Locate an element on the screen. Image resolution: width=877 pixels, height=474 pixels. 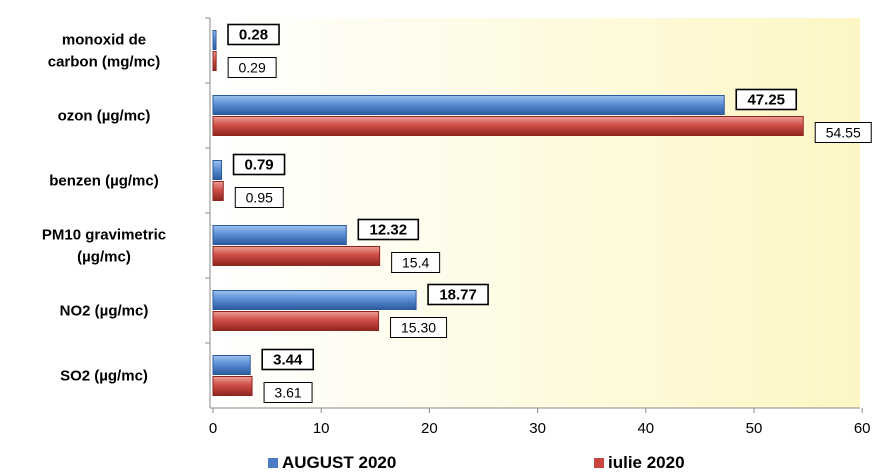
legend-swatch-blue is located at coordinates (273, 463).